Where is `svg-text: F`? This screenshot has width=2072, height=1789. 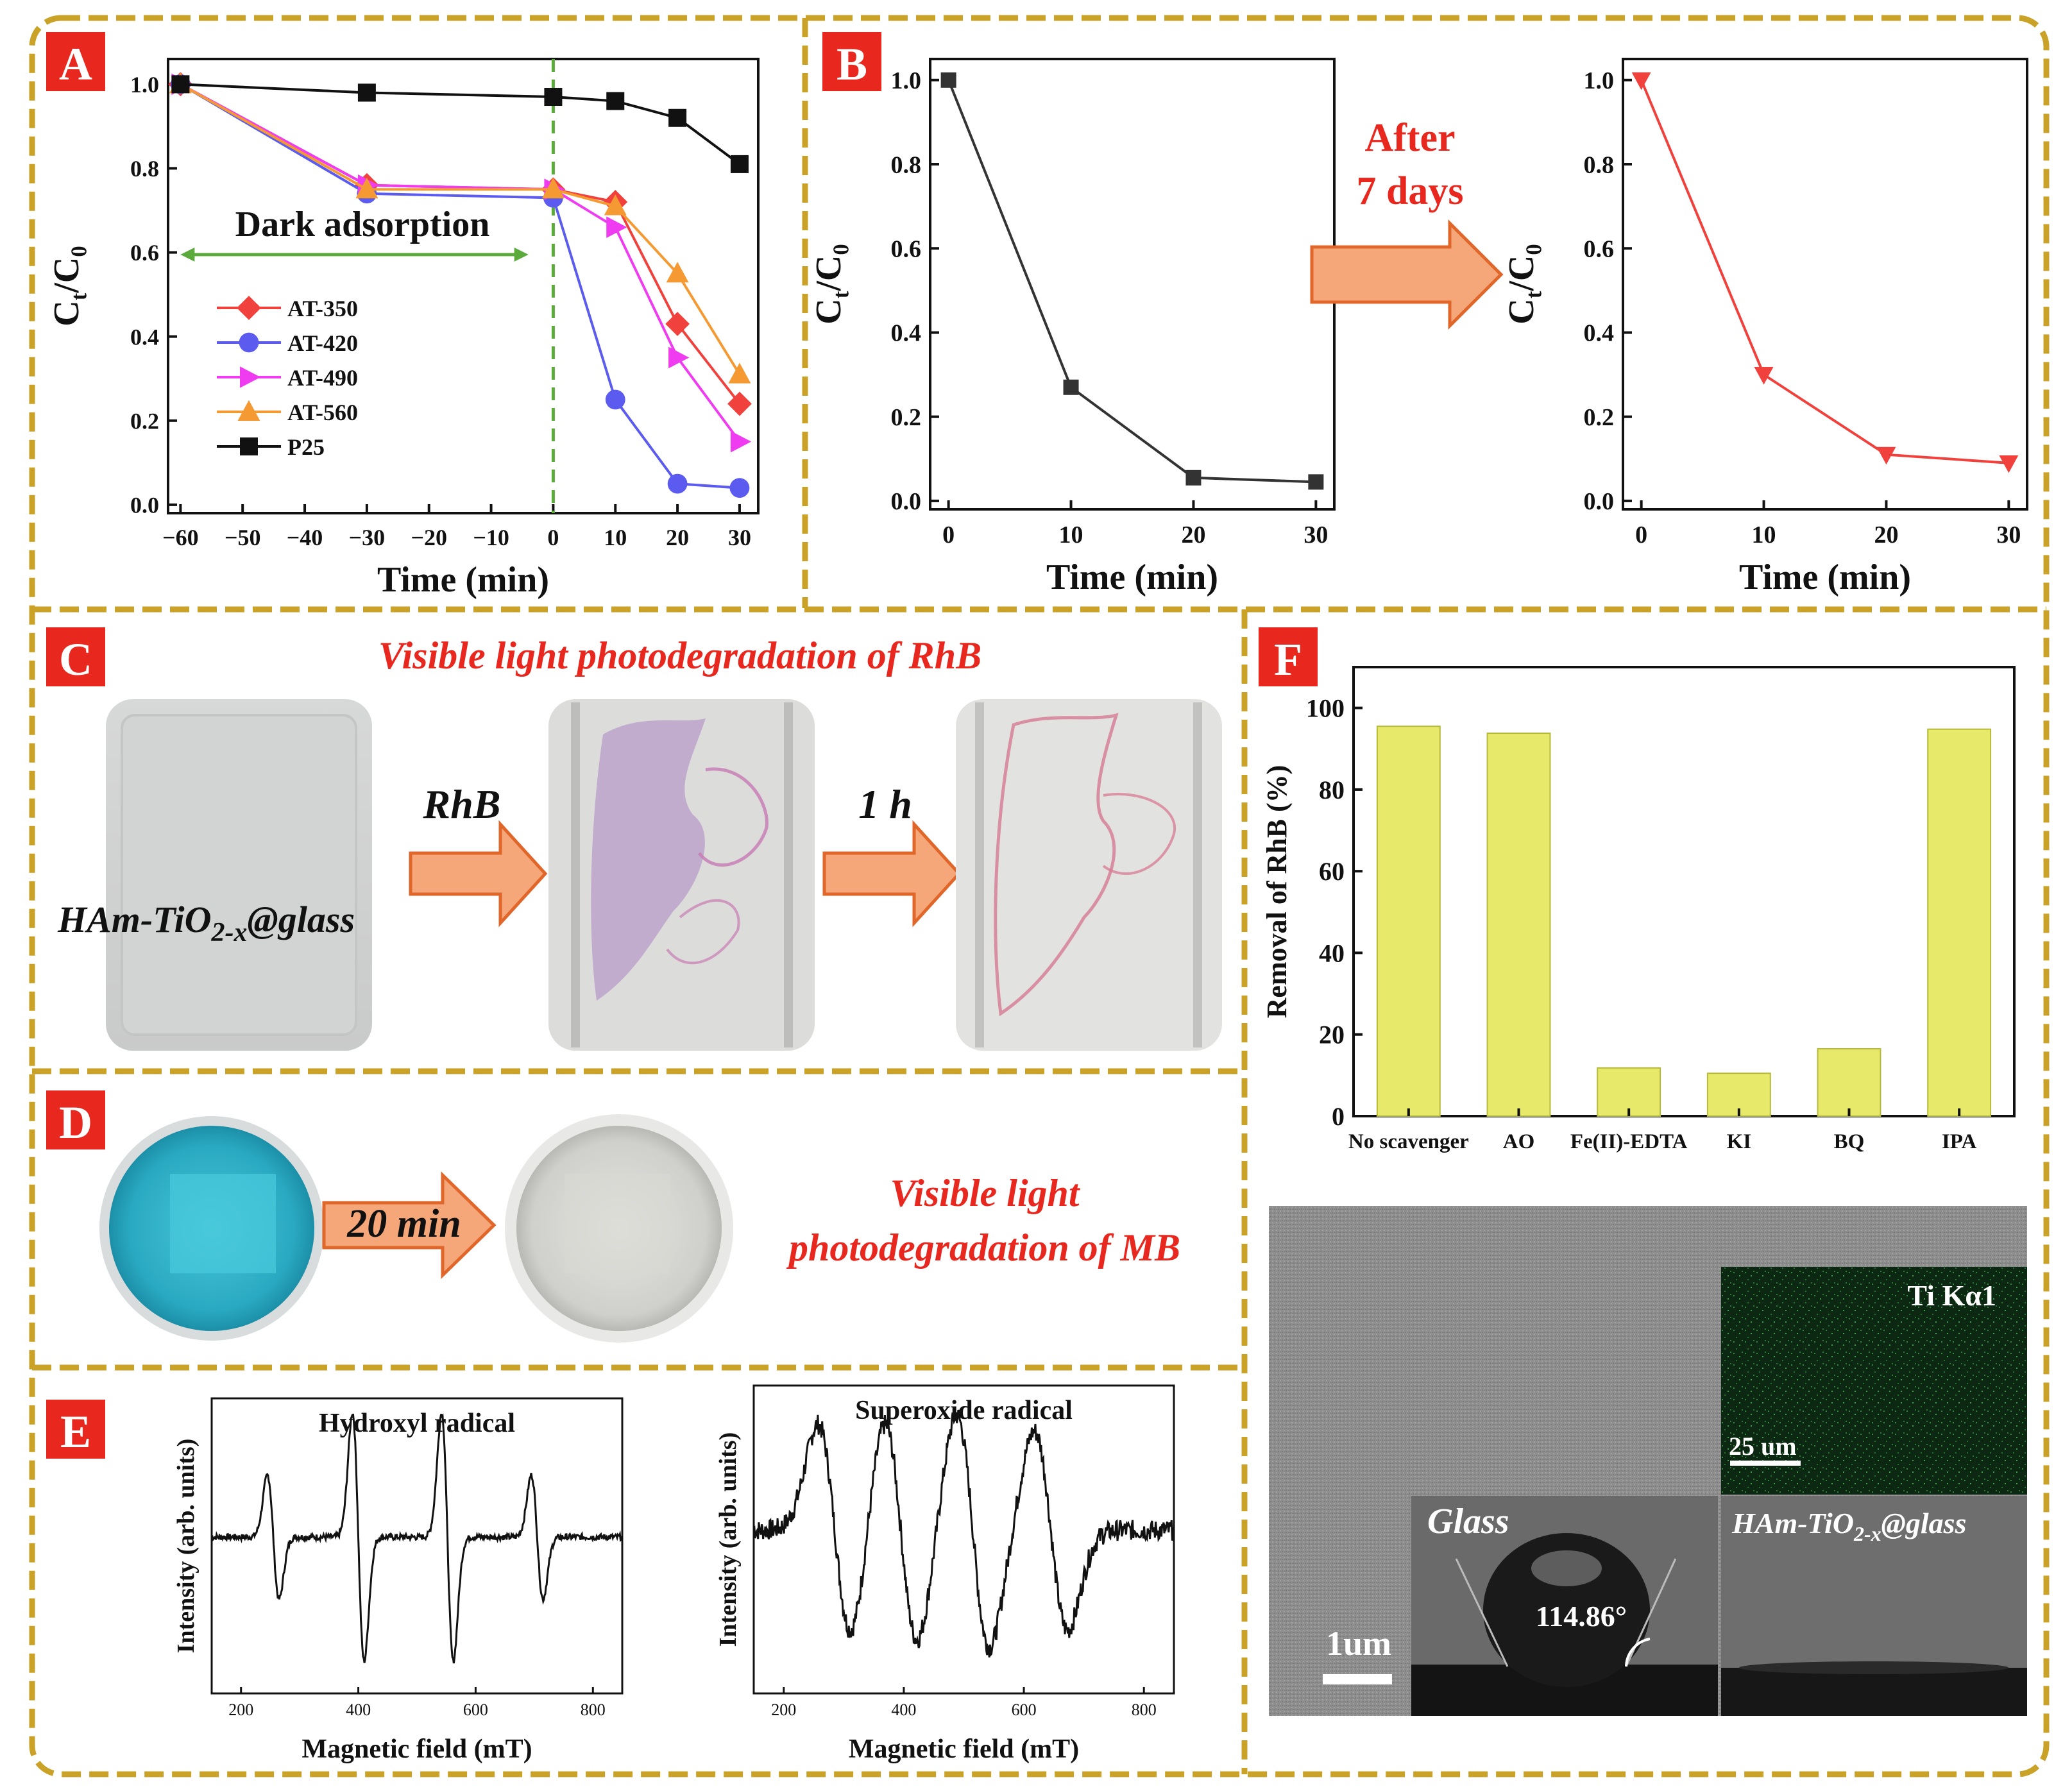 svg-text: F is located at coordinates (1288, 659).